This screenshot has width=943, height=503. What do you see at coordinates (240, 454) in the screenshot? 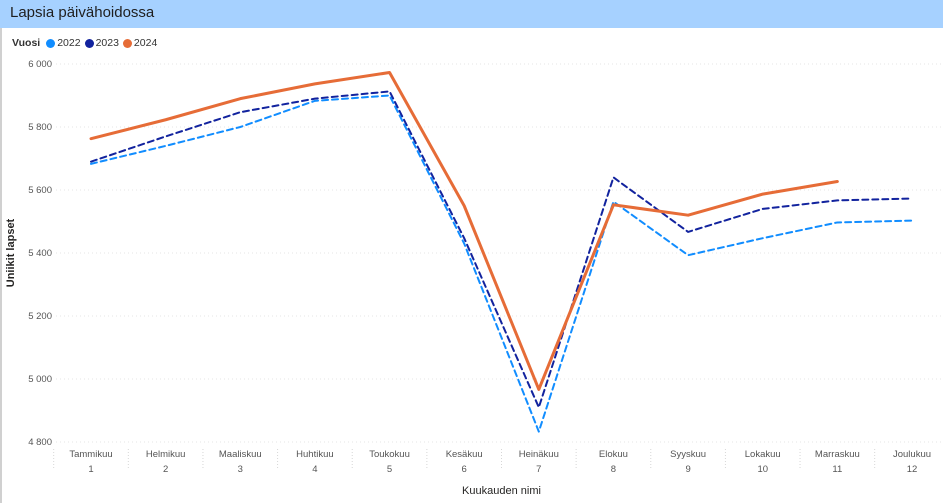
I see `x-tick-label: Maaliskuu` at bounding box center [240, 454].